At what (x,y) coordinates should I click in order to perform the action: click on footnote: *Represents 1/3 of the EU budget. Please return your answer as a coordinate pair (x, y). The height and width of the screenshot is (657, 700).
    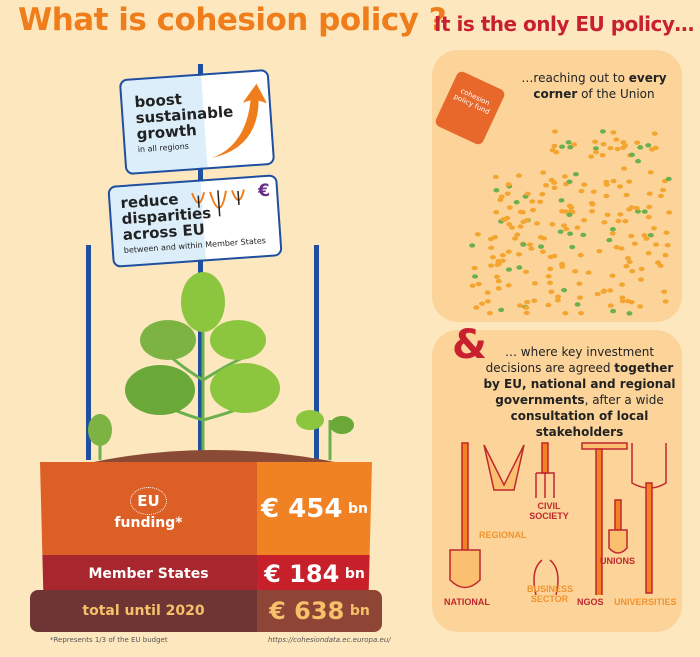
    Looking at the image, I should click on (109, 640).